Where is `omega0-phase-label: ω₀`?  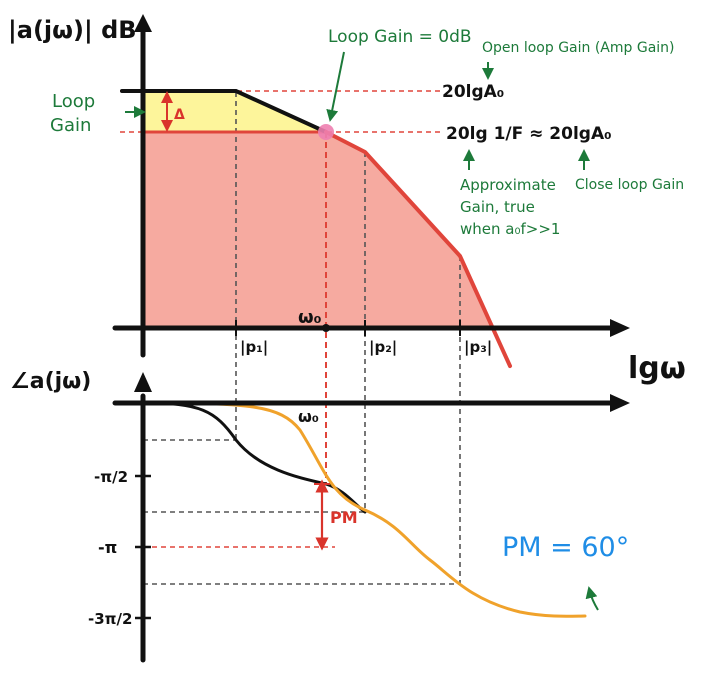
omega0-phase-label: ω₀ is located at coordinates (308, 416).